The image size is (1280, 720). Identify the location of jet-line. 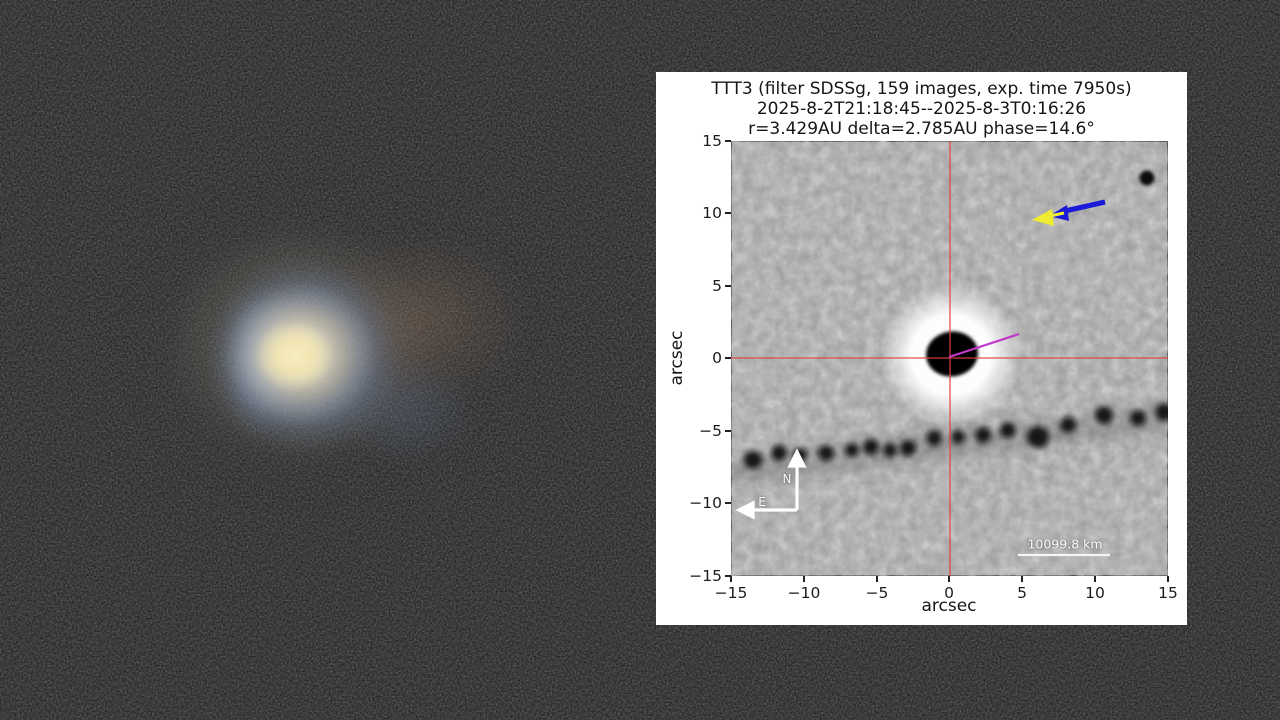
(984, 345).